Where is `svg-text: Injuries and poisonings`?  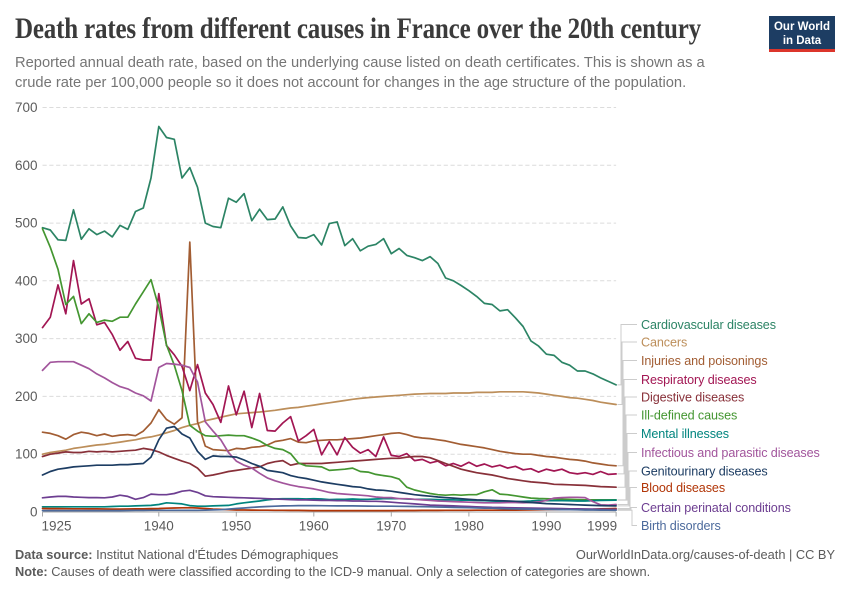
svg-text: Injuries and poisonings is located at coordinates (704, 361).